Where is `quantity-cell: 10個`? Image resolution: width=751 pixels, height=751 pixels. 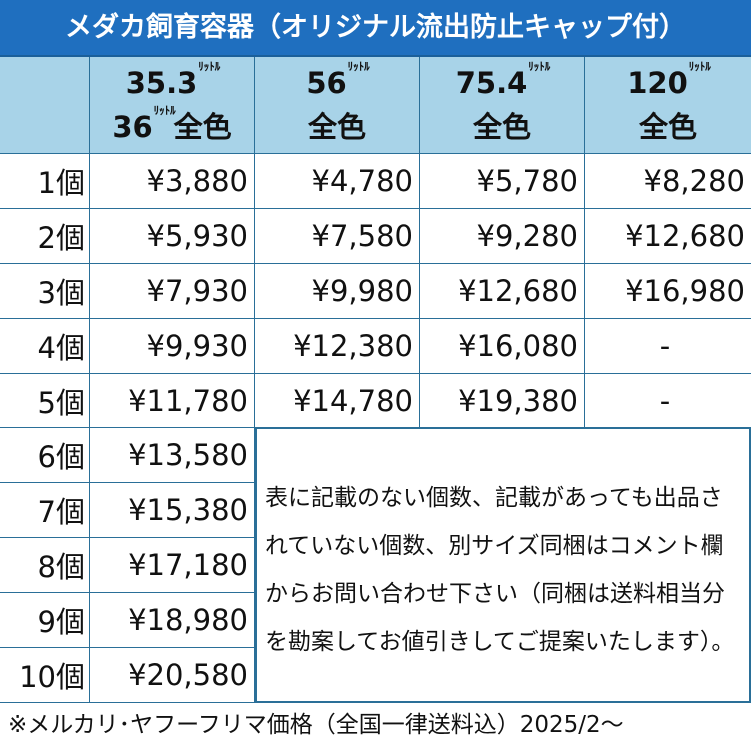 quantity-cell: 10個 is located at coordinates (45, 675).